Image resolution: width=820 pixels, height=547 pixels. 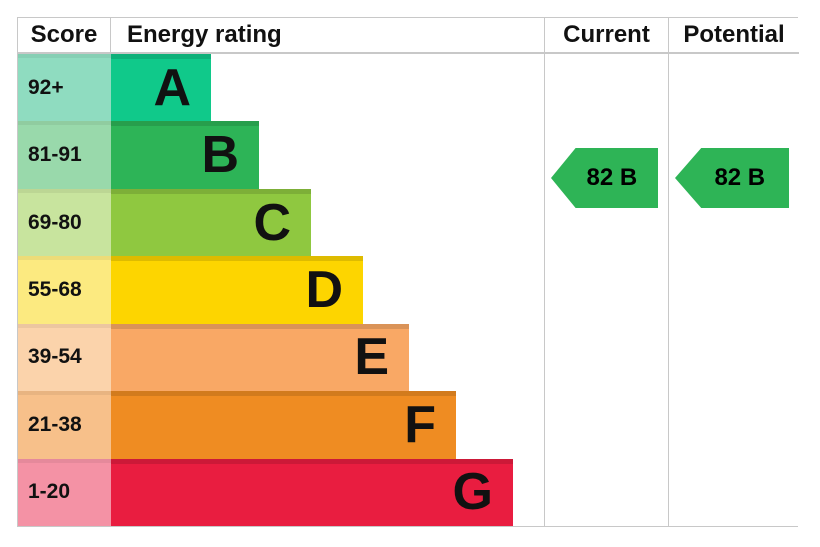 I want to click on band-row-d: 55-68 D, so click(x=281, y=290).